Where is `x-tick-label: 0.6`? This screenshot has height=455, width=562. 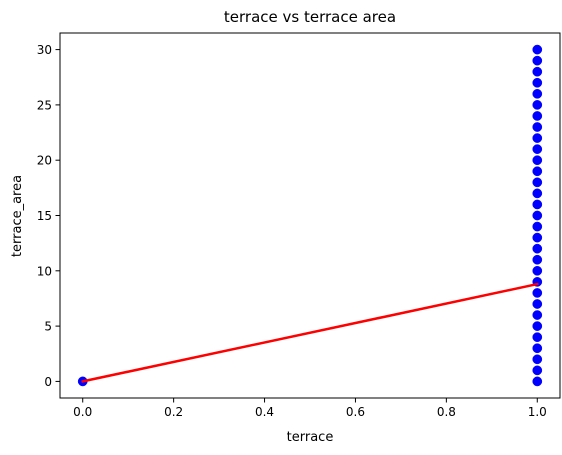 x-tick-label: 0.6 is located at coordinates (355, 412).